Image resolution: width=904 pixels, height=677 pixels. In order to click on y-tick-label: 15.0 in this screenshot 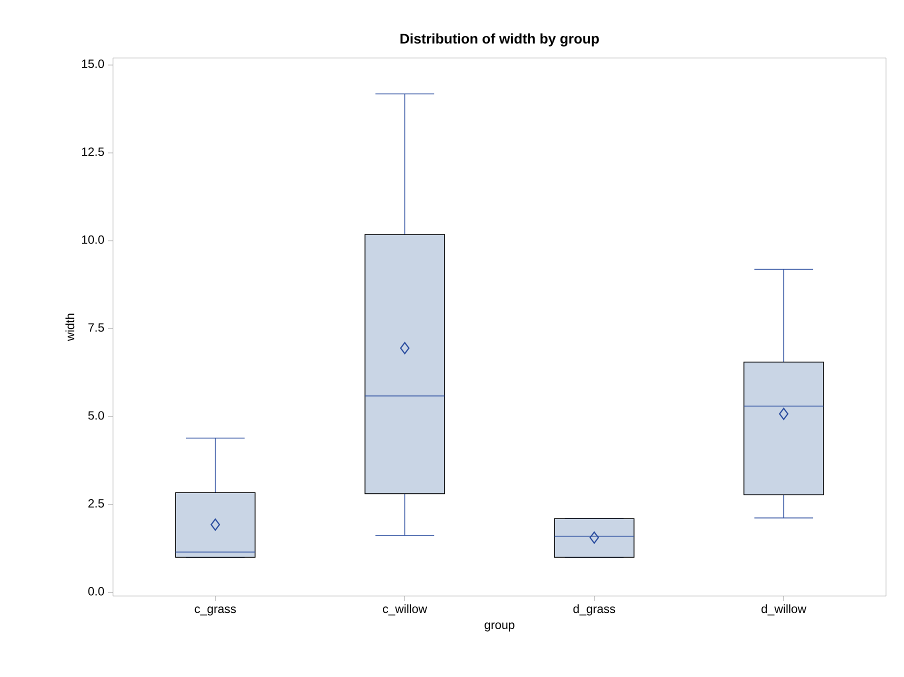, I will do `click(93, 64)`.